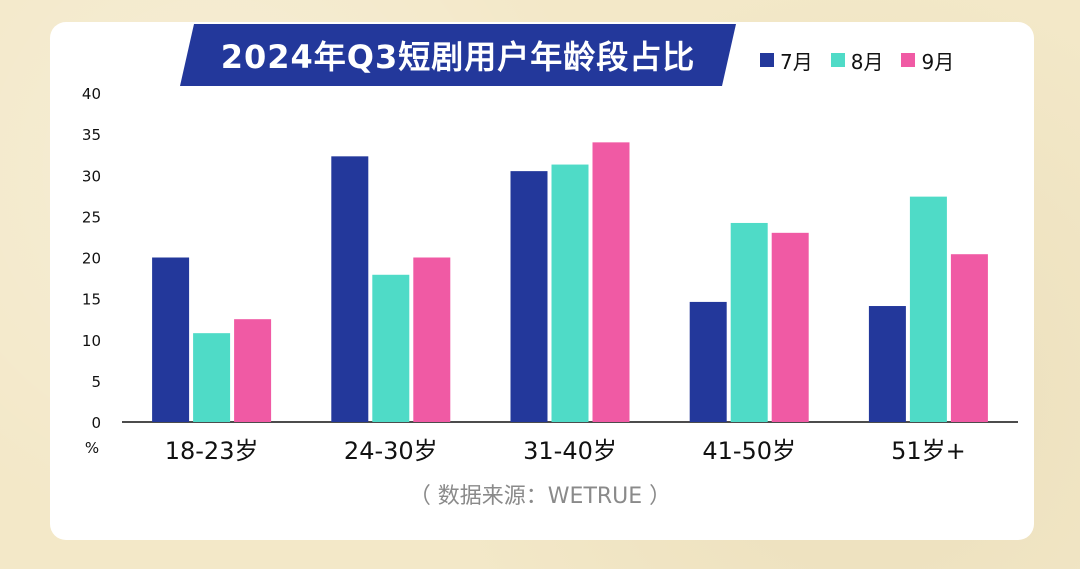 The width and height of the screenshot is (1080, 569). I want to click on data-source-note: （ 数据来源：WETRUE ）, so click(540, 496).